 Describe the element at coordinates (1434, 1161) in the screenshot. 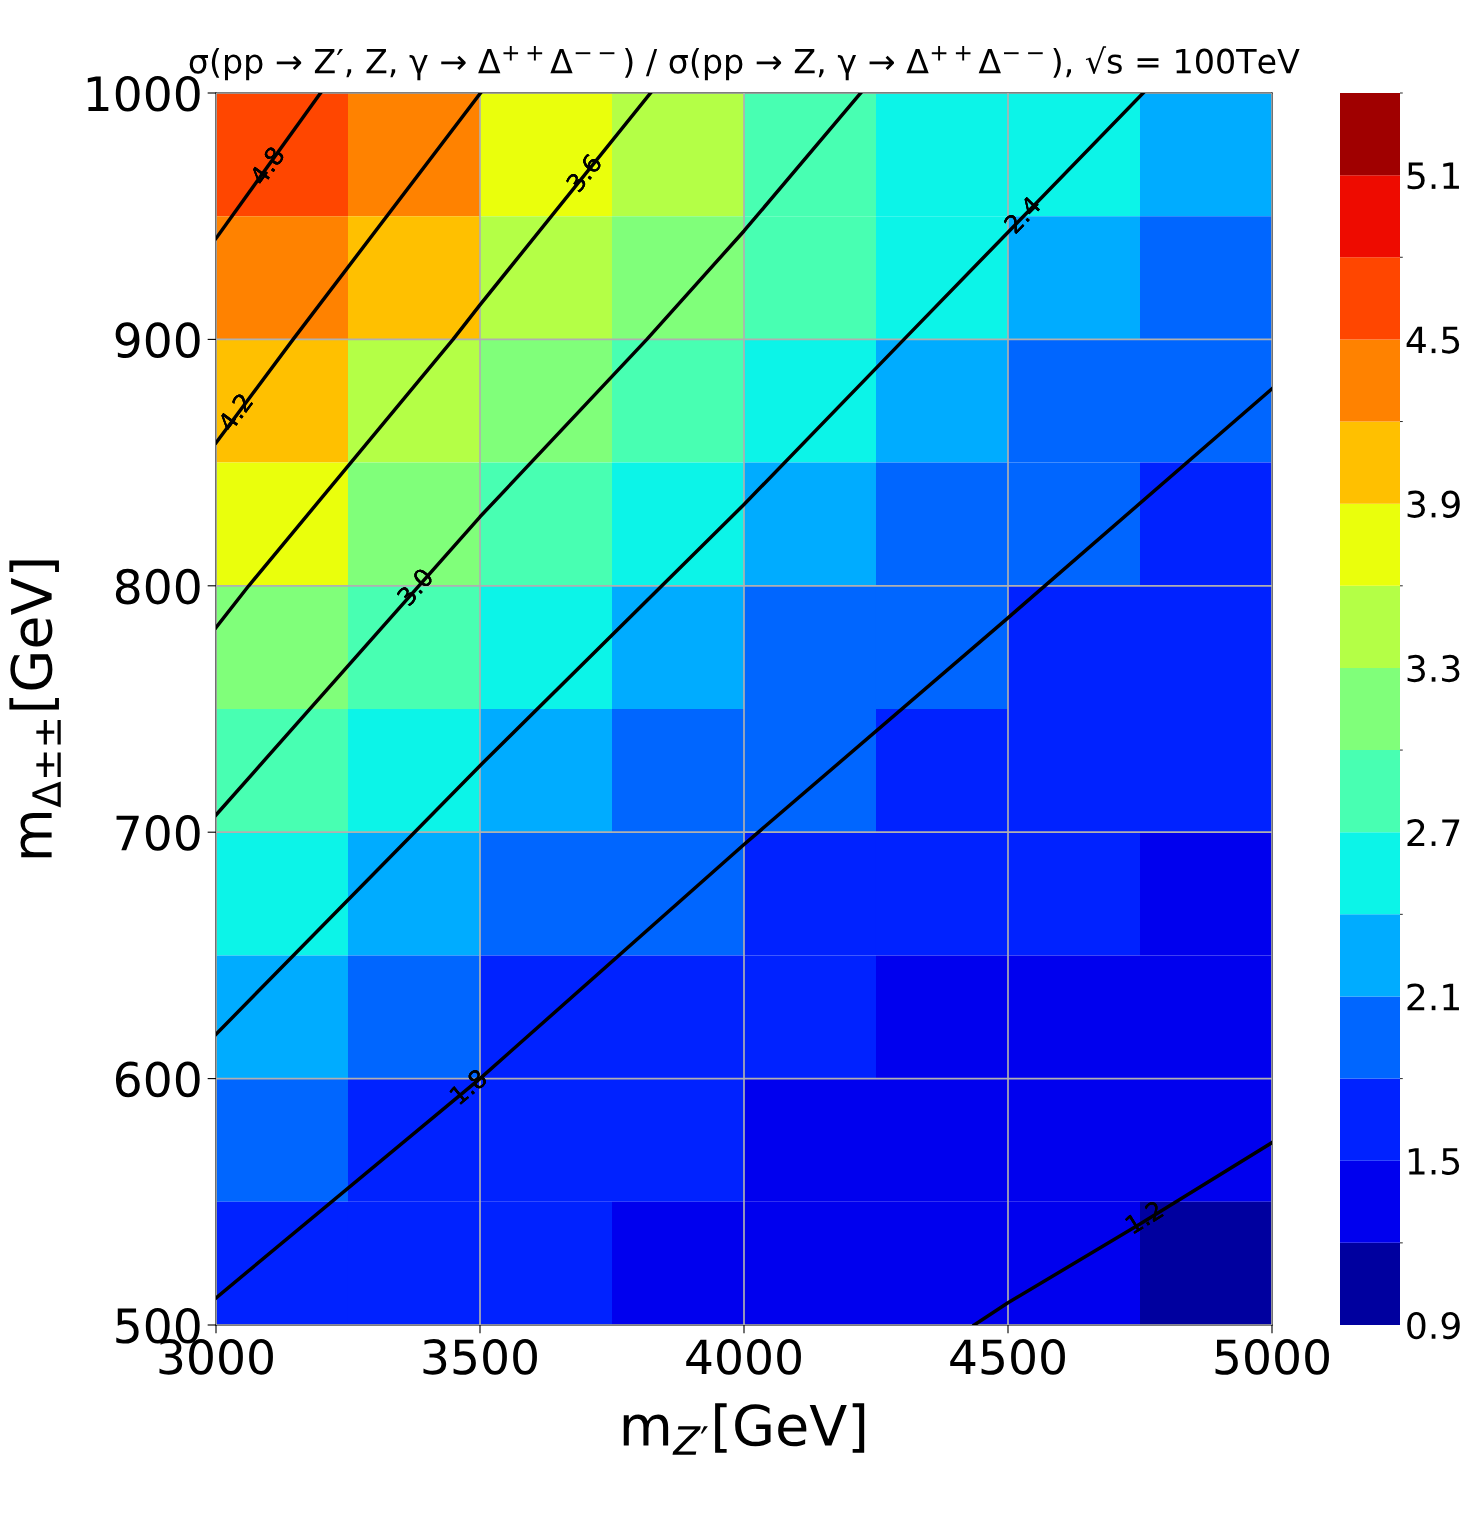

I see `color-bar-label: 1.5` at that location.